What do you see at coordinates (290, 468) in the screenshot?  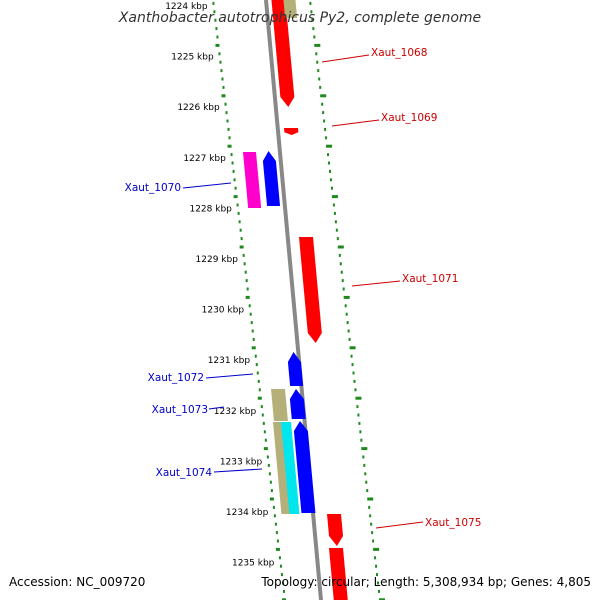 I see `gene-xaut-1074-cyan` at bounding box center [290, 468].